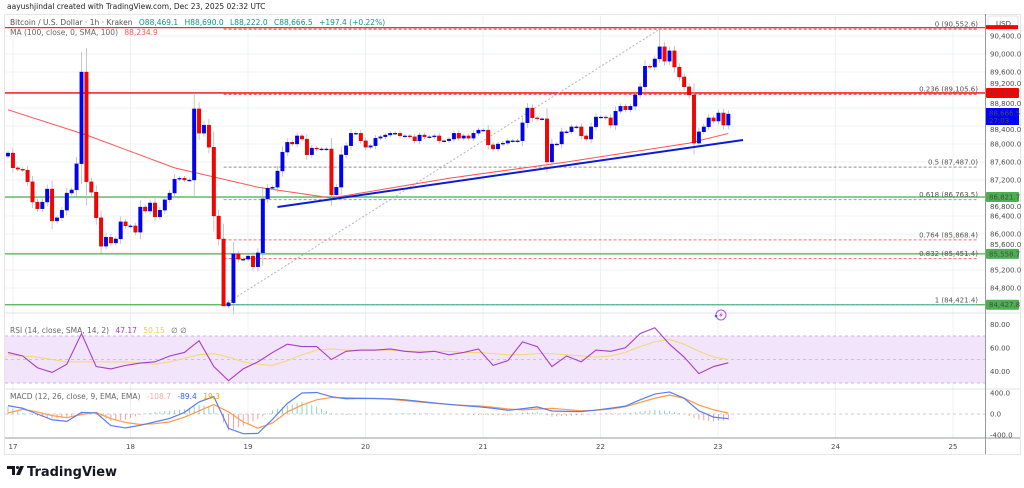  I want to click on price-tick-label: 89,200.0, so click(1005, 84).